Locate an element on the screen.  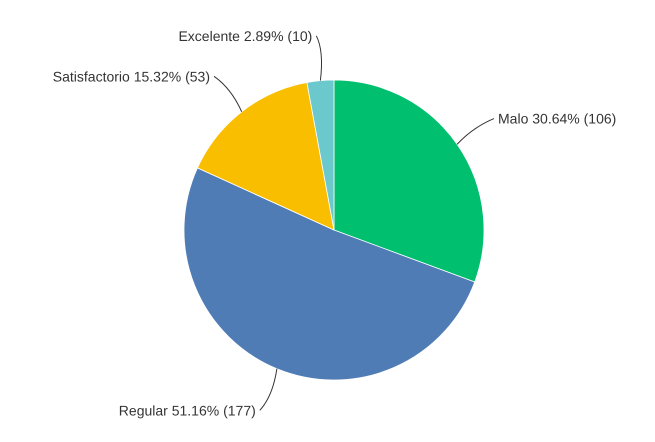
data-label: 30.64% (106) is located at coordinates (574, 118).